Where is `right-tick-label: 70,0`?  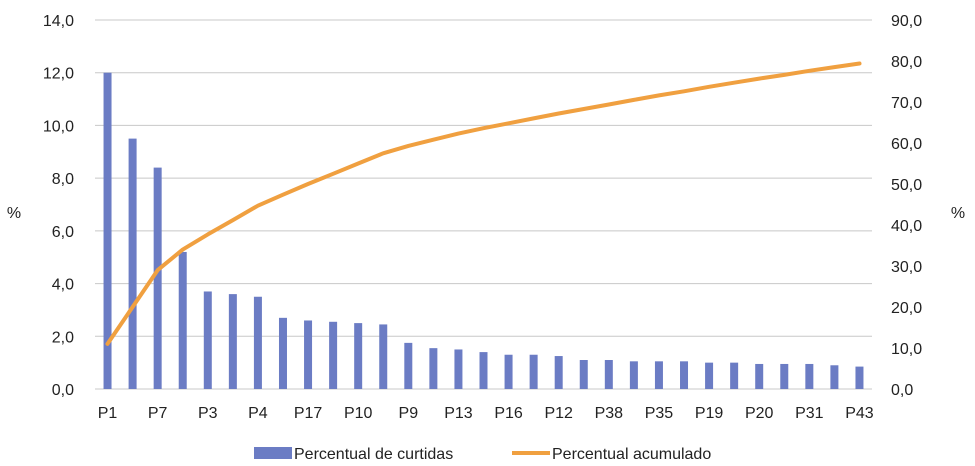
right-tick-label: 70,0 is located at coordinates (906, 103).